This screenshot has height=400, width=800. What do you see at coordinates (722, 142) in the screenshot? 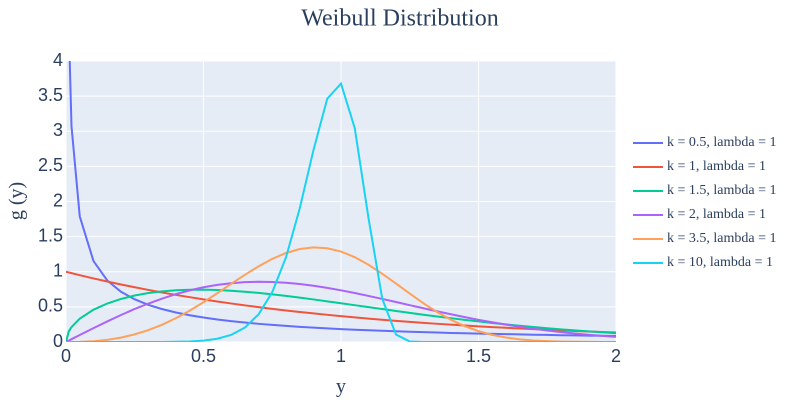
I see `legend-label: k = 0.5, lambda = 1` at bounding box center [722, 142].